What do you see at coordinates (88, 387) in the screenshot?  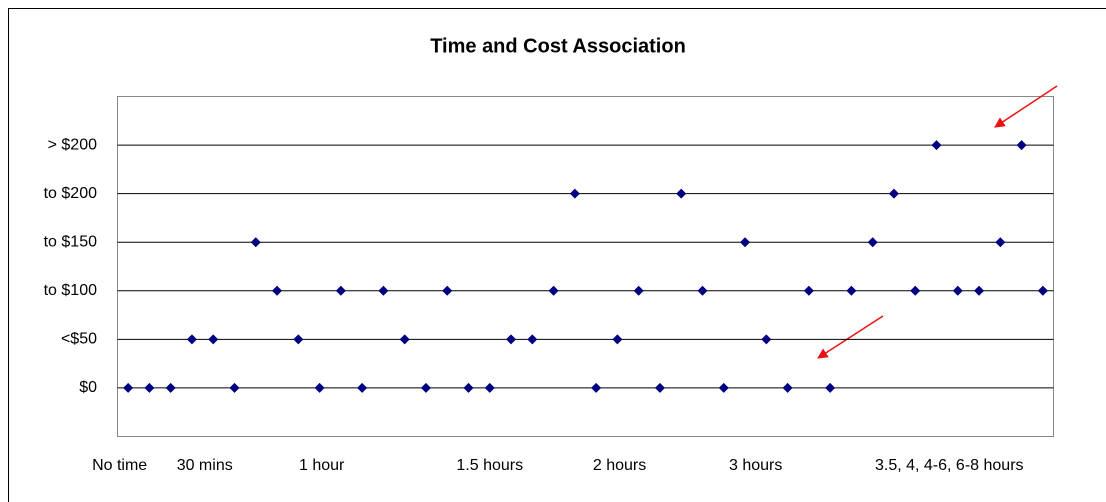 I see `y-tick-label: $0` at bounding box center [88, 387].